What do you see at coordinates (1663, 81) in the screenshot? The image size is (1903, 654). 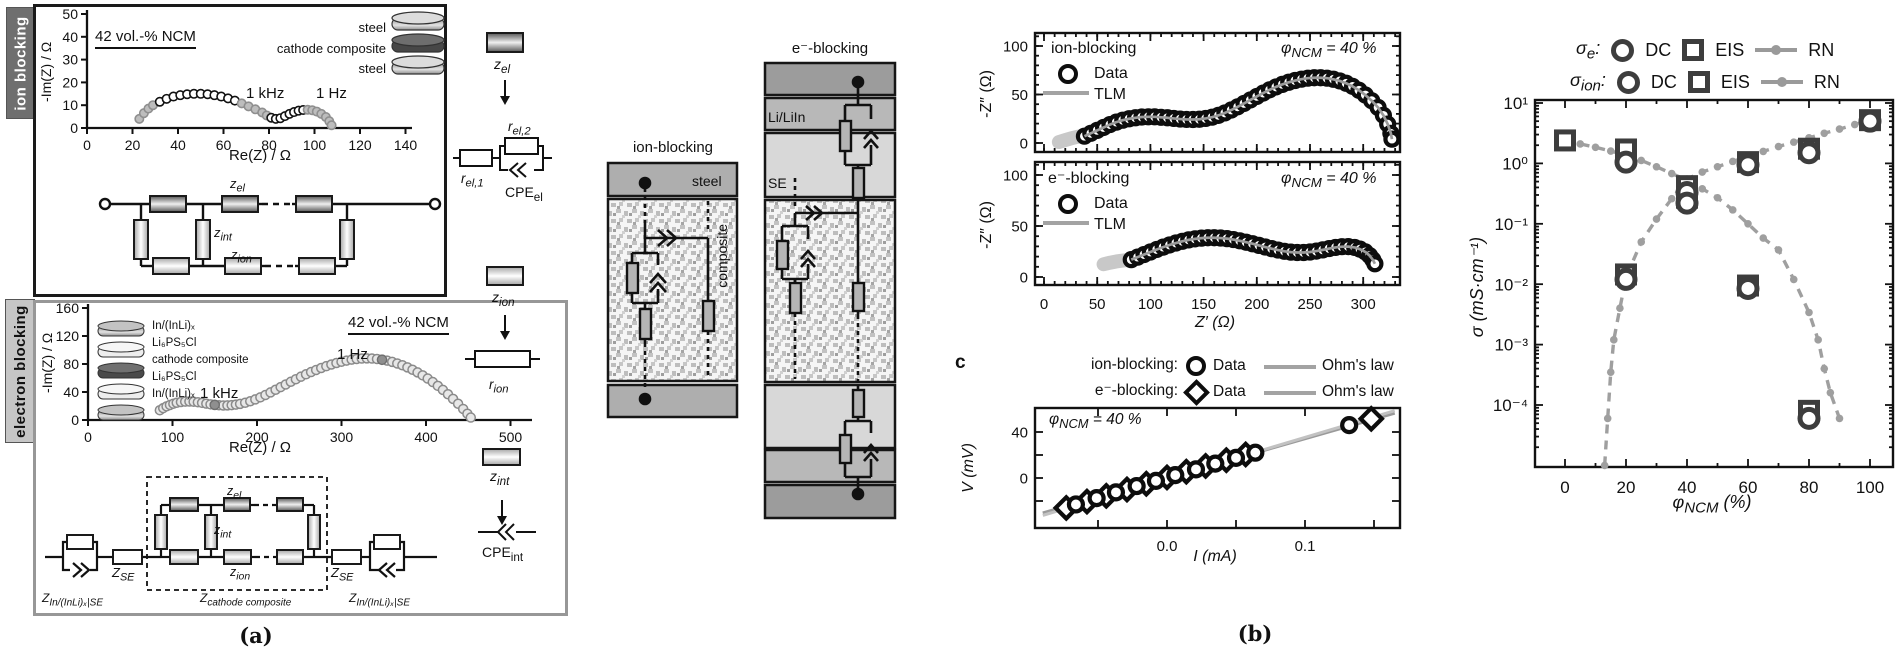 I see `sigma-ion-dc-label: DC` at bounding box center [1663, 81].